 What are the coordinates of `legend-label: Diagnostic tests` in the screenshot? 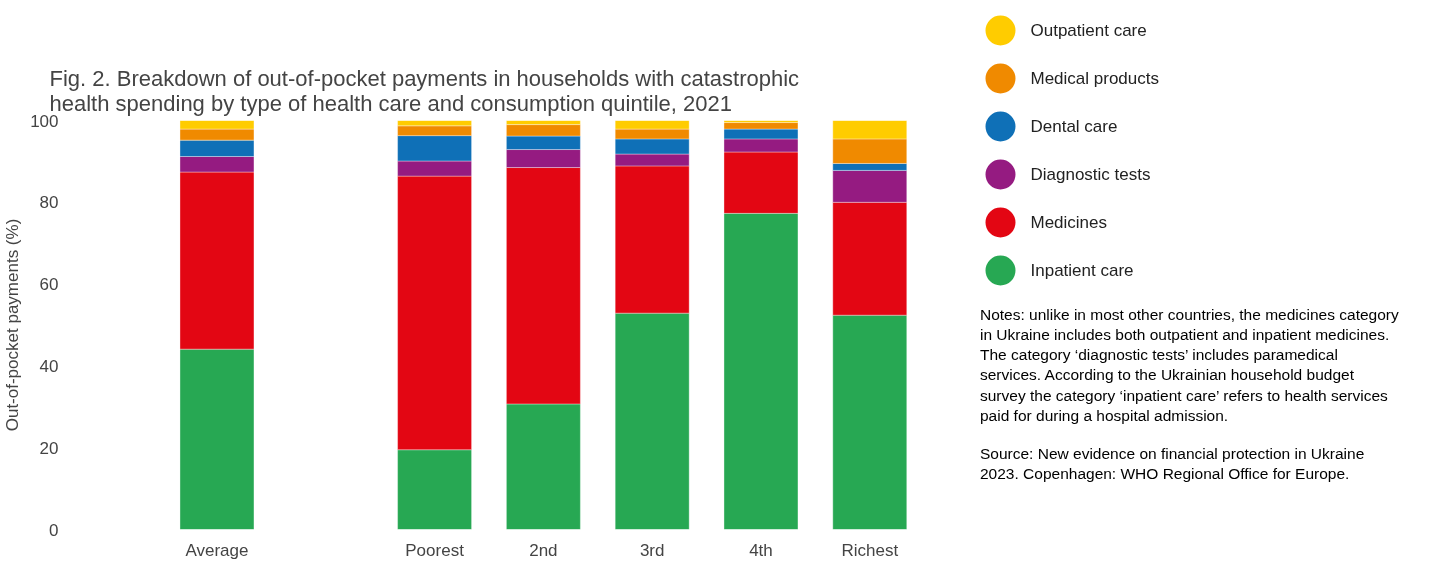 It's located at (1090, 174).